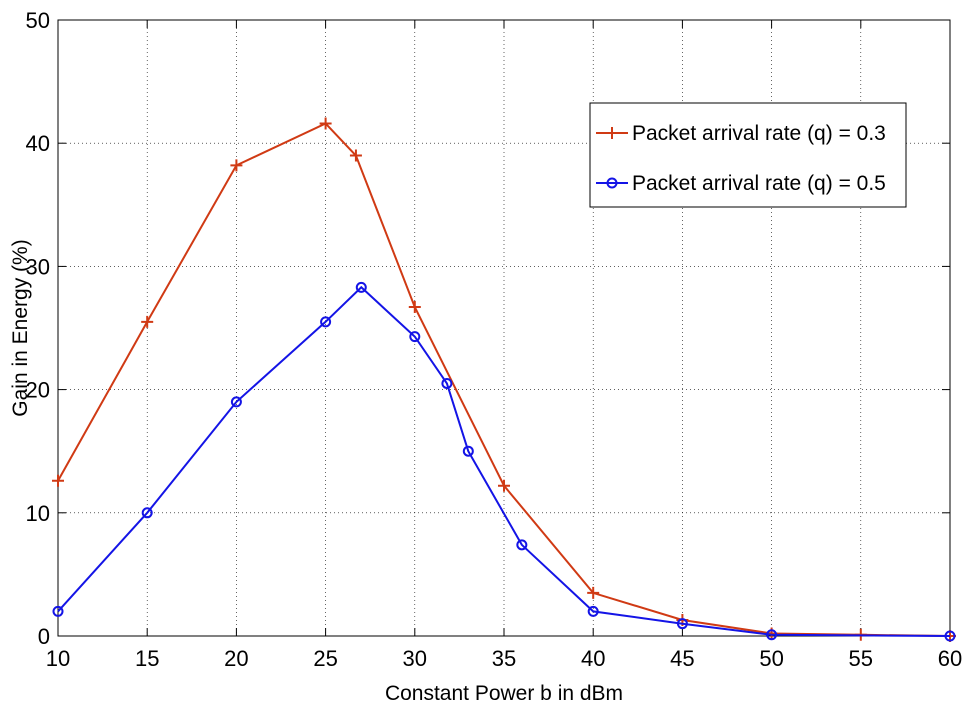 This screenshot has height=709, width=963. What do you see at coordinates (38, 143) in the screenshot?
I see `y-tick-label: 40` at bounding box center [38, 143].